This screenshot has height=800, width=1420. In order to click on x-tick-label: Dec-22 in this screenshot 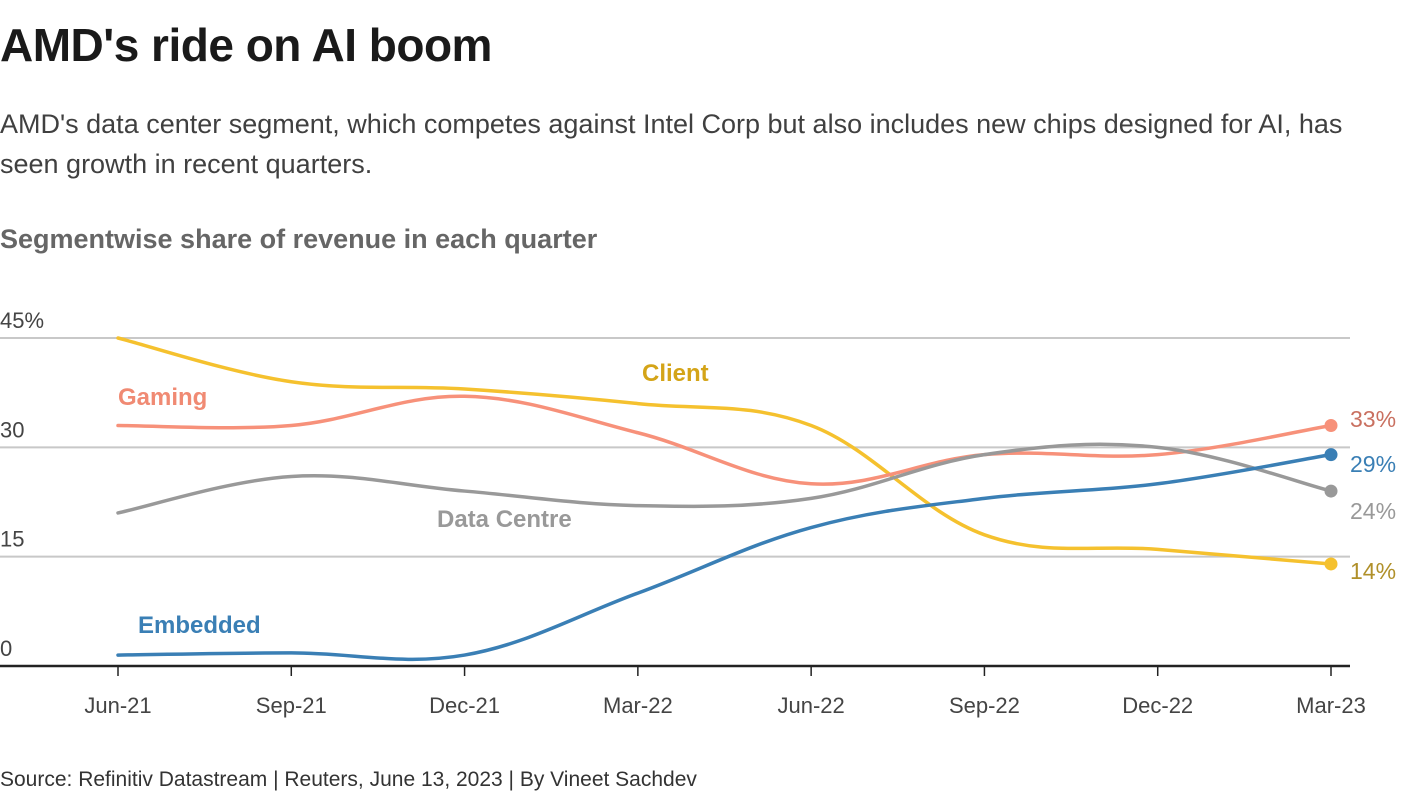, I will do `click(1157, 705)`.